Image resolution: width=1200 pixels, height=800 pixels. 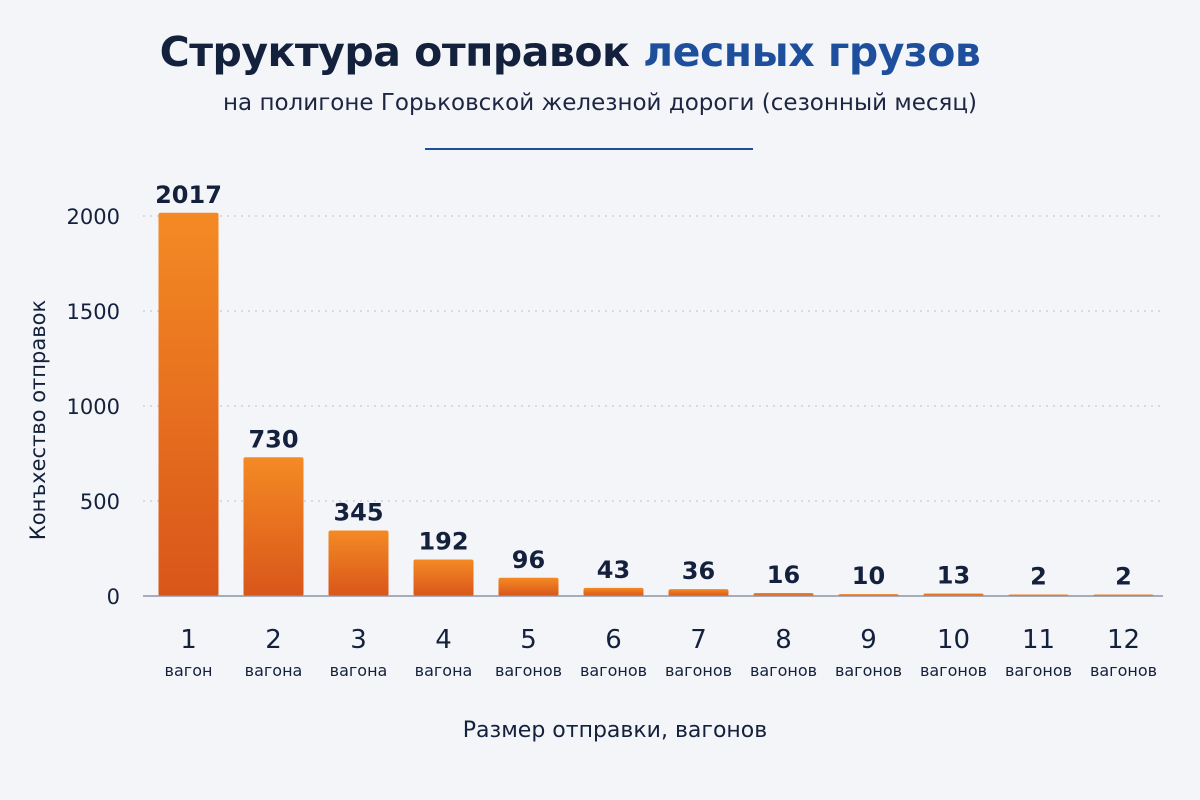 What do you see at coordinates (1038, 640) in the screenshot?
I see `x-tick-label: 11` at bounding box center [1038, 640].